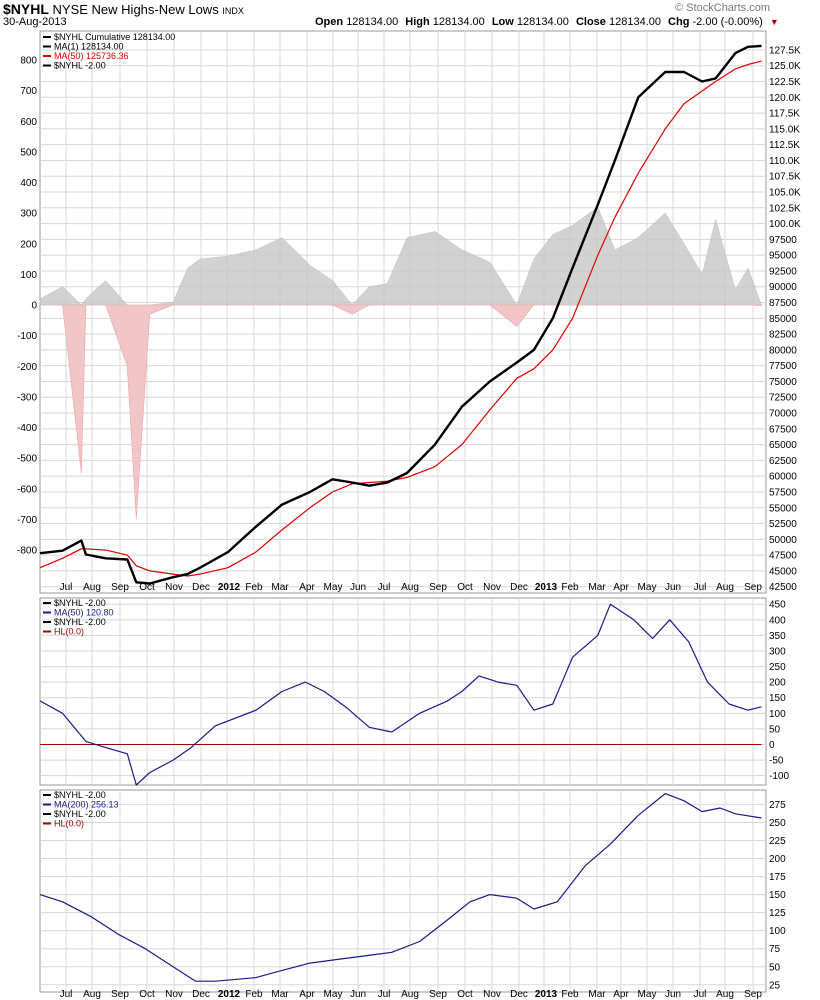  Describe the element at coordinates (777, 859) in the screenshot. I see `right-axis-3-tick: 200` at that location.